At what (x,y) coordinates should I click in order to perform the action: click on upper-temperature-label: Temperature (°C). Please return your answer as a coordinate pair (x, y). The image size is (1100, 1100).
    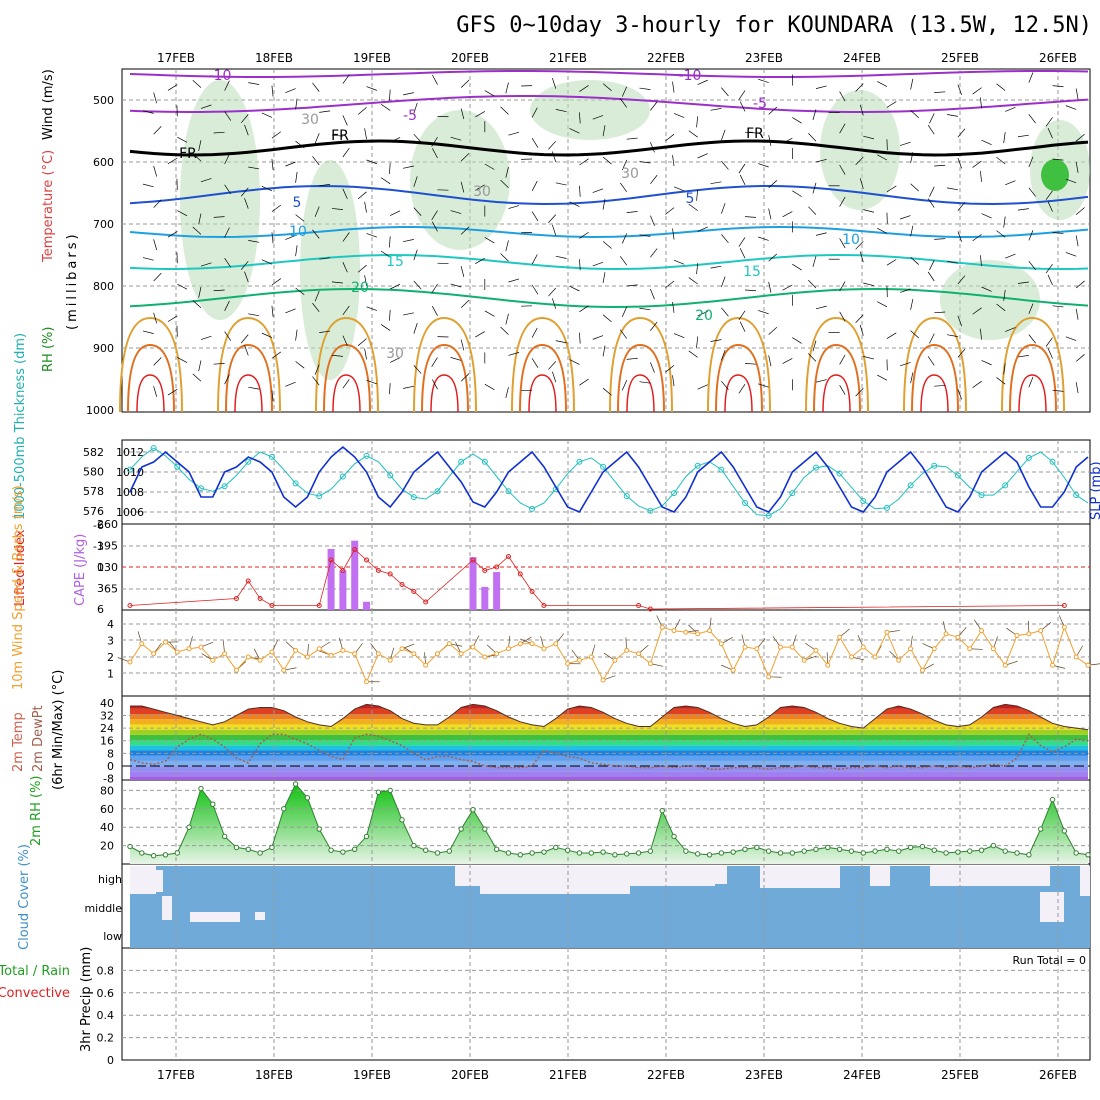
    Looking at the image, I should click on (48, 206).